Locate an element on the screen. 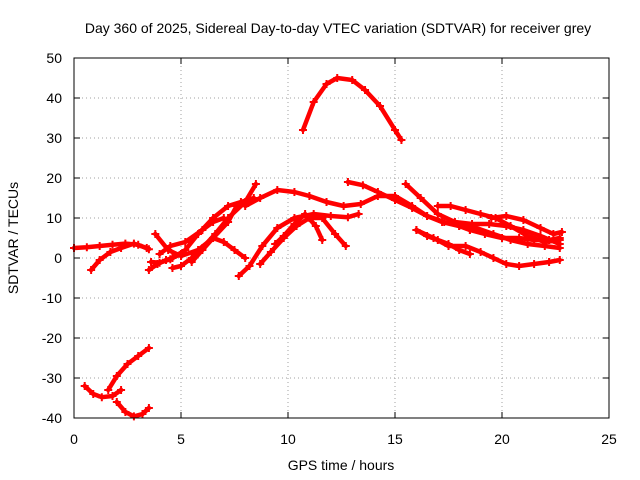 This screenshot has width=640, height=480. x-tick-label: 15 is located at coordinates (395, 439).